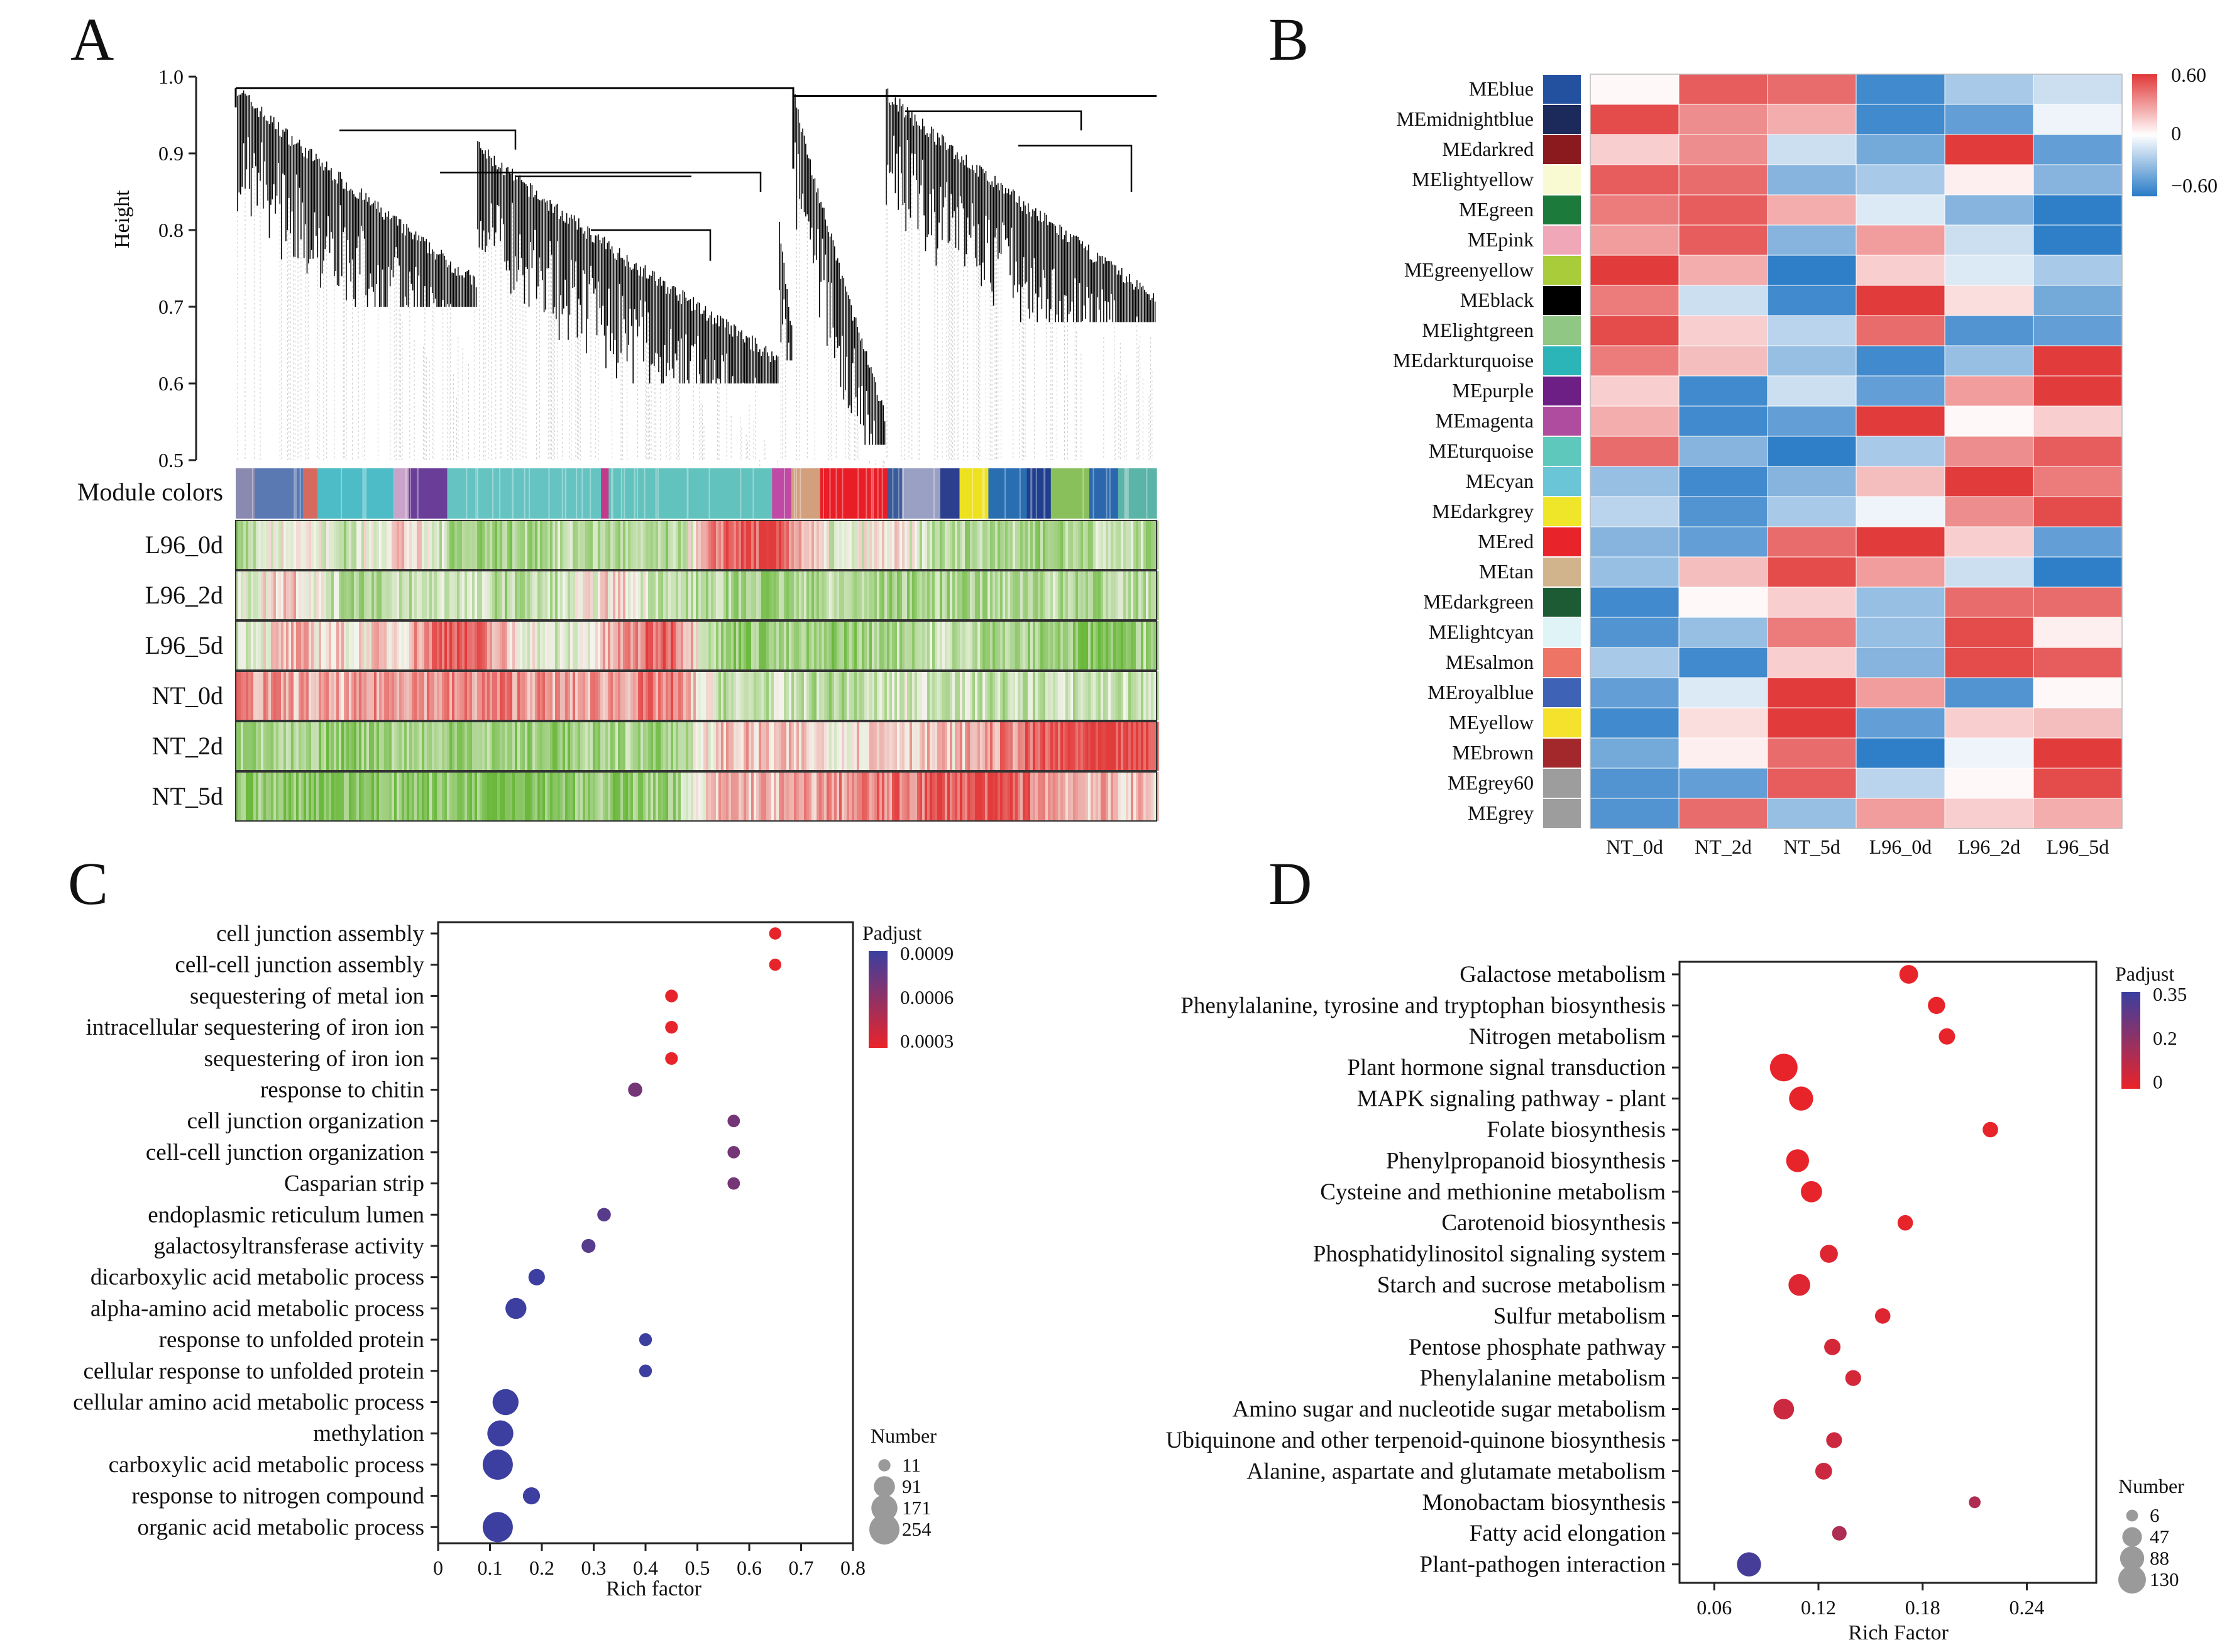  I want to click on panel-c-dot, so click(635, 1089).